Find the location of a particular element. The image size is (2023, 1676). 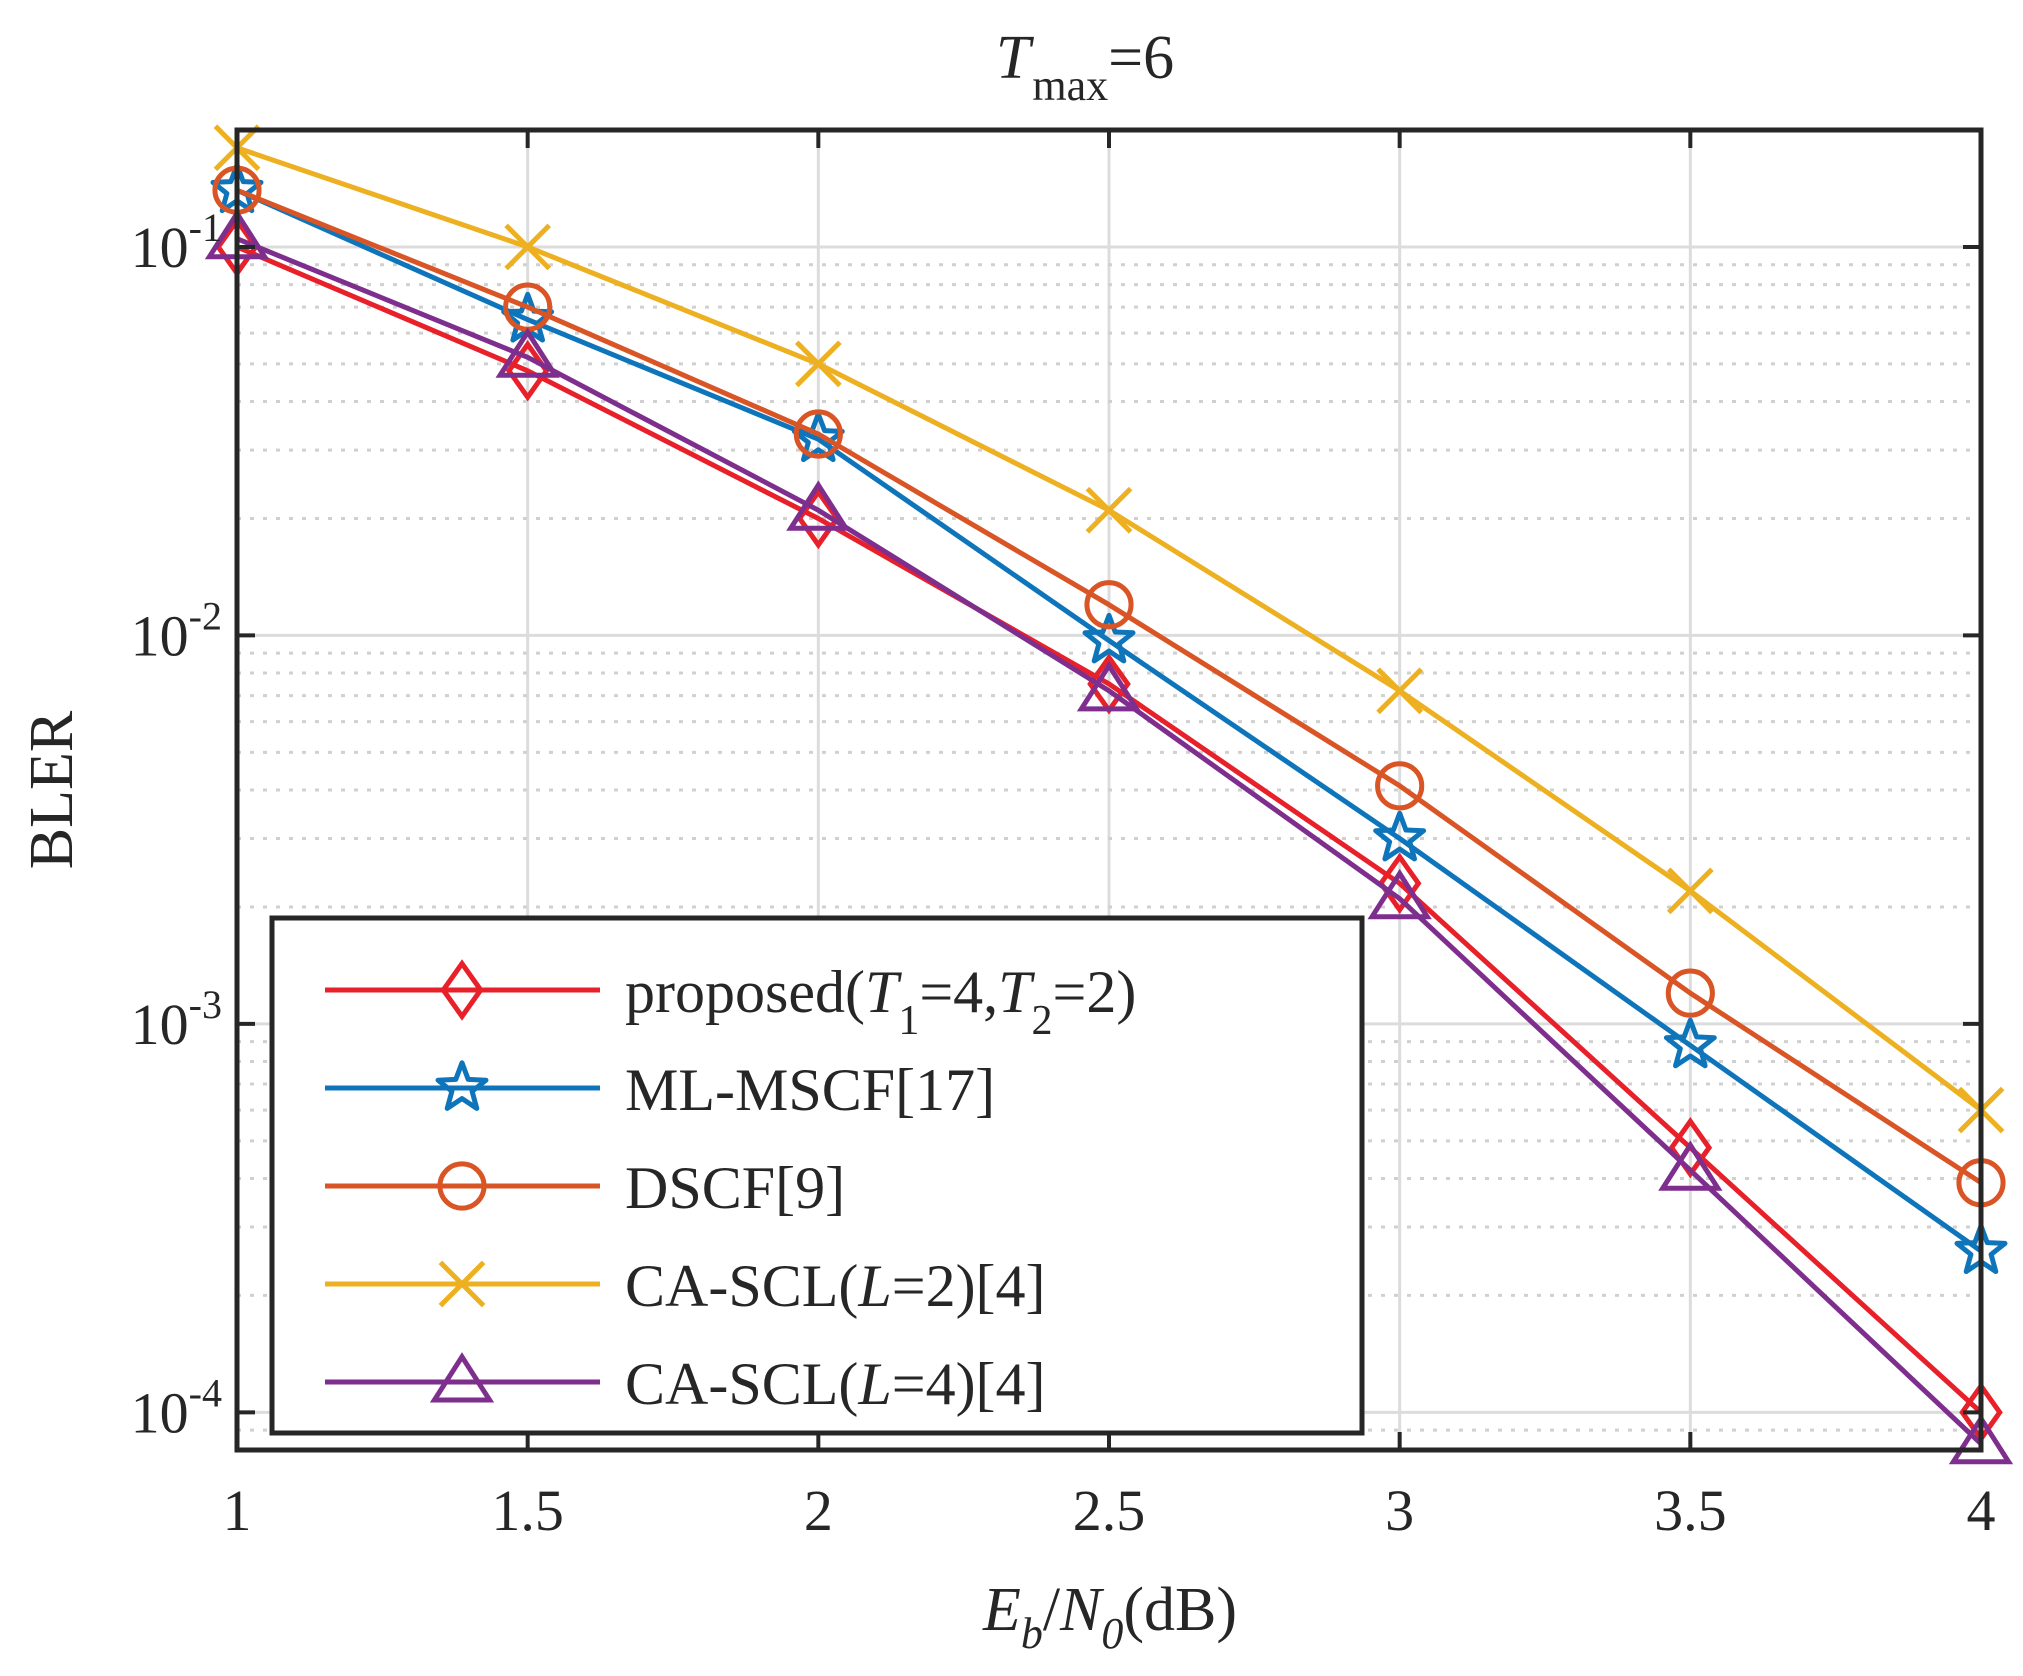

legend-subscript: 1 is located at coordinates (908, 1021).